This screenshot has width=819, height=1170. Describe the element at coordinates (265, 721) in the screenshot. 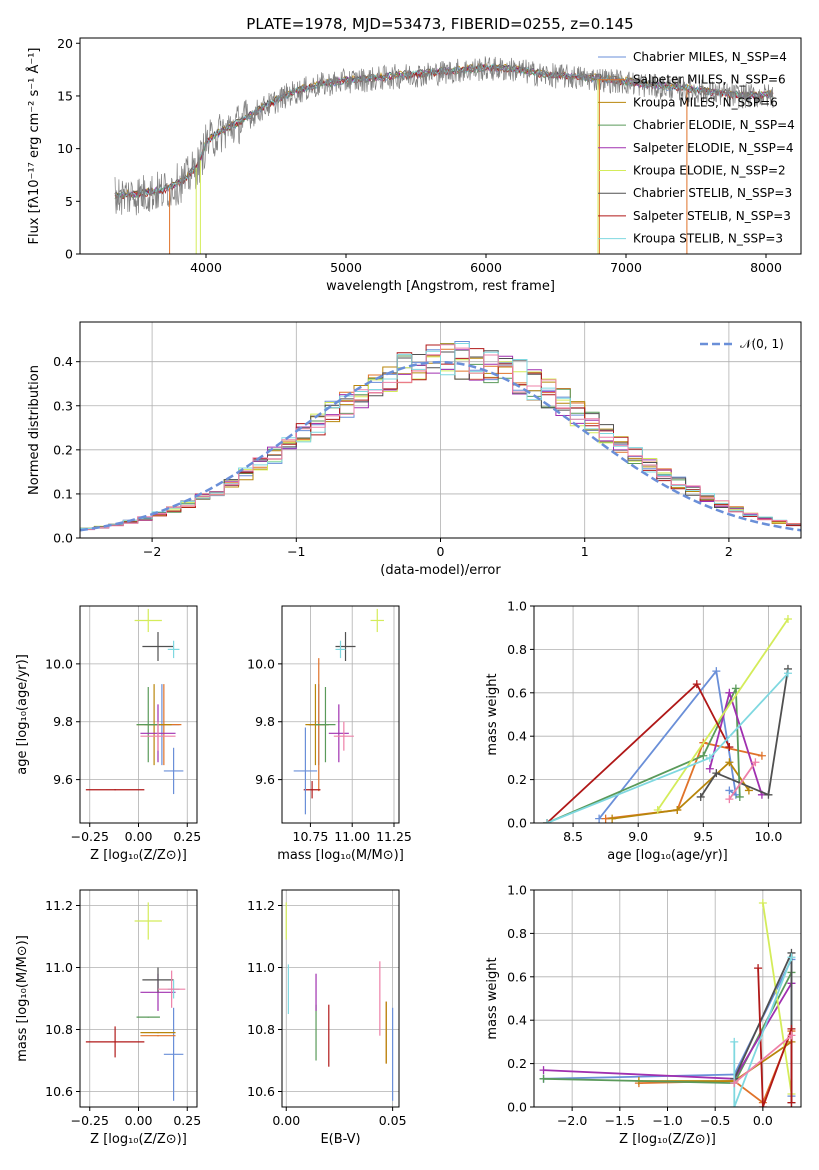

I see `age-vs-mass-panel-ytick-label-1: 9.8` at that location.